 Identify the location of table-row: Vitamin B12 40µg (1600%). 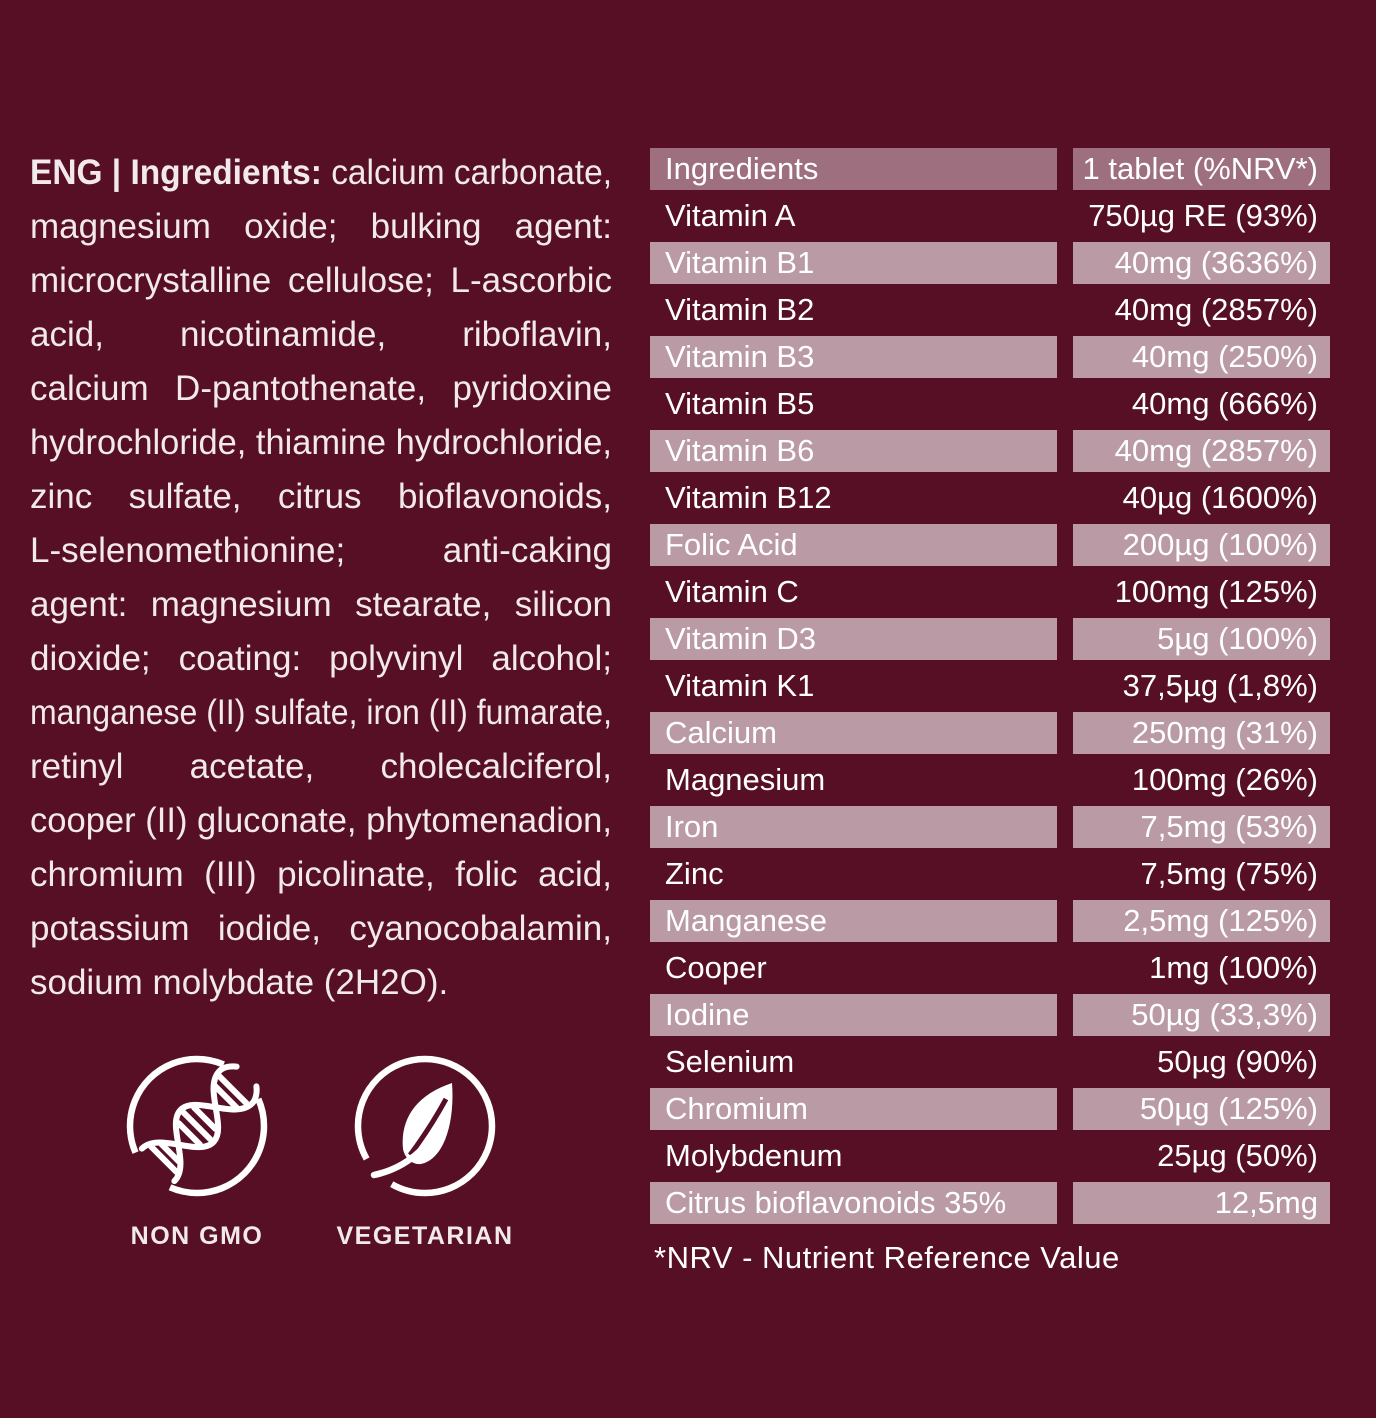
(990, 498).